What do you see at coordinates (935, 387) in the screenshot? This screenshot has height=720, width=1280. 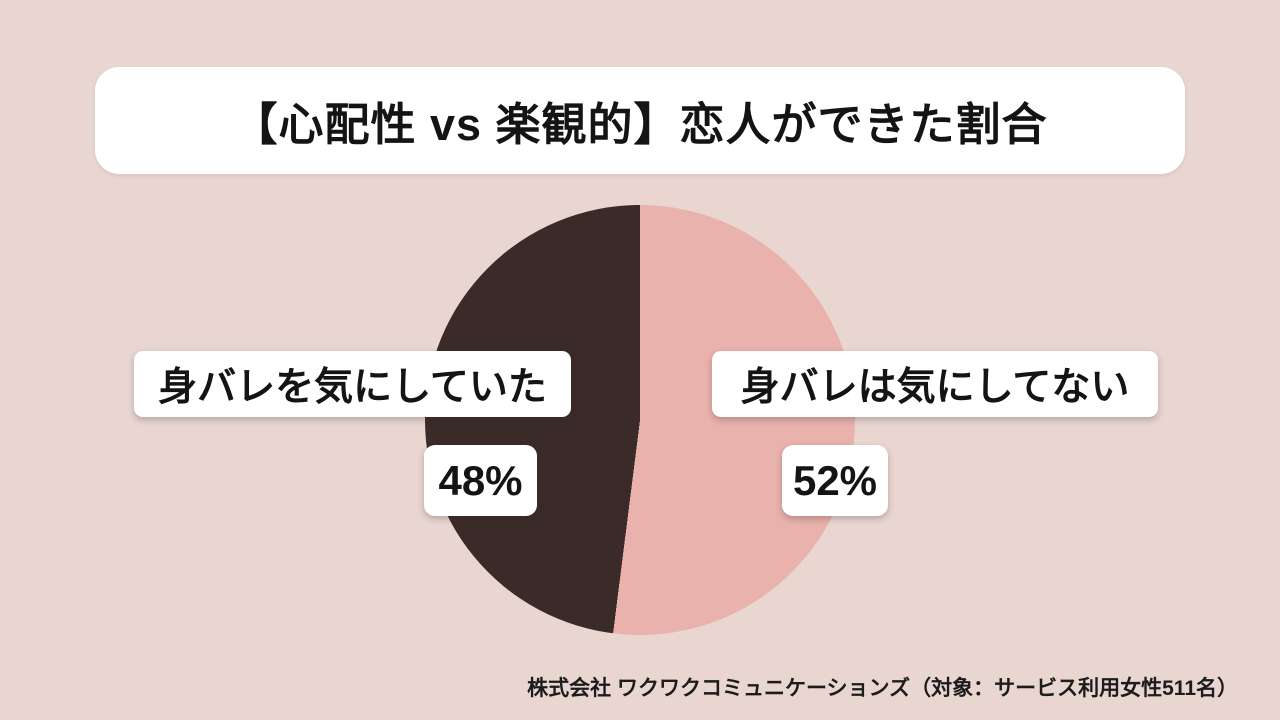 I see `label-not-worried-text: 身バレは気にしてない` at bounding box center [935, 387].